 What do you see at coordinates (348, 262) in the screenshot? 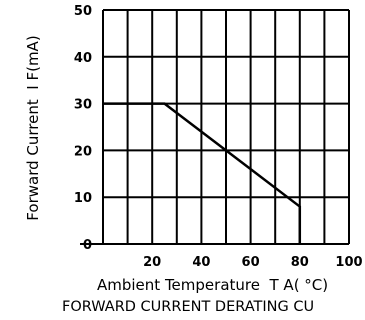
I see `x-tick-label: 100` at bounding box center [348, 262].